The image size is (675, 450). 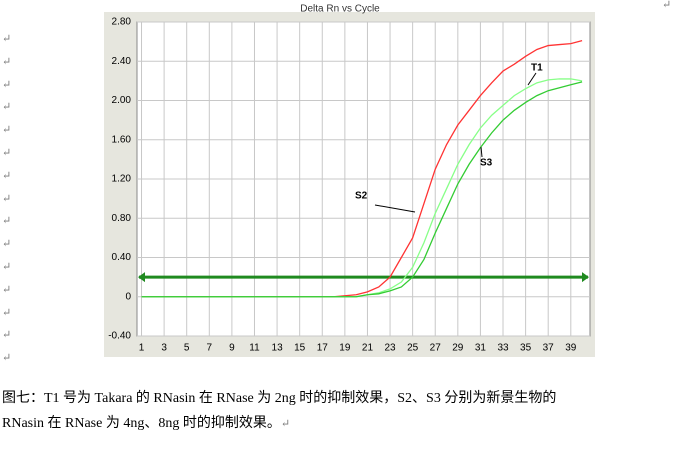 I want to click on x-tick-label: 5, so click(x=187, y=348).